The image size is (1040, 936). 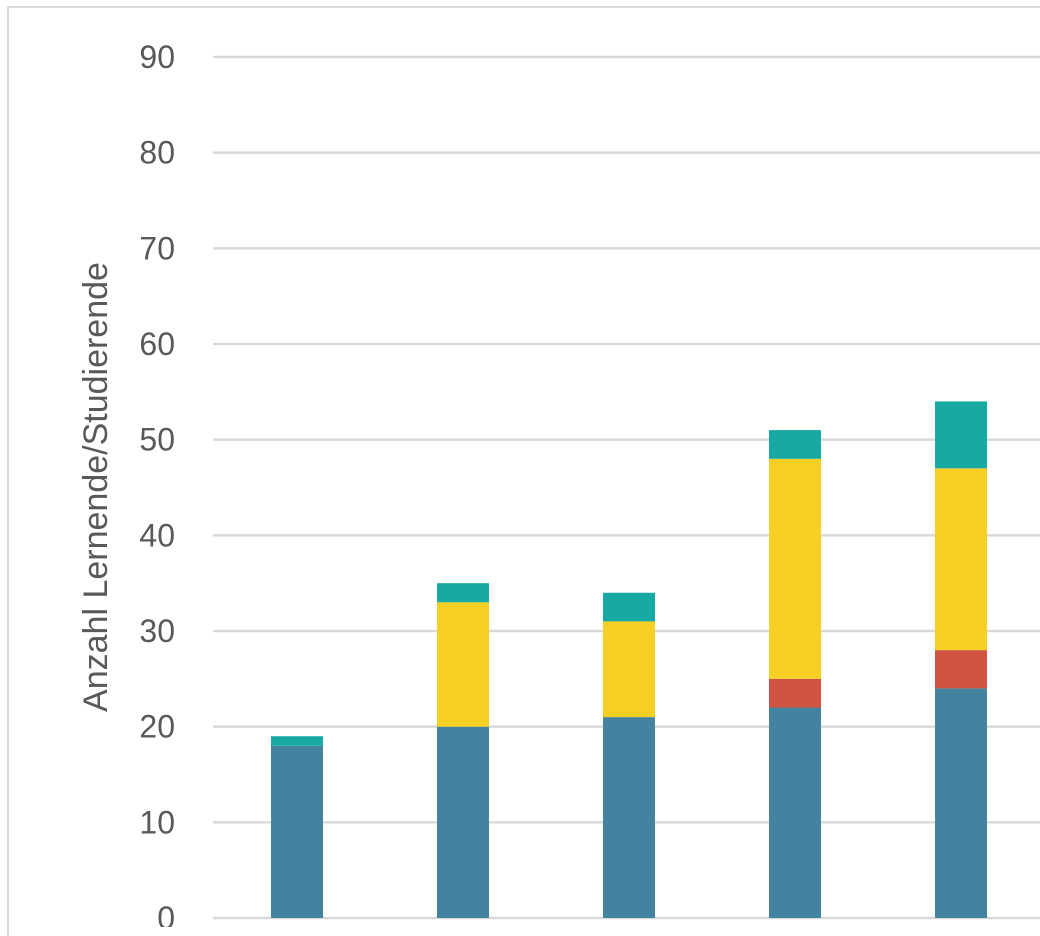 What do you see at coordinates (157, 483) in the screenshot?
I see `y-axis-ticks: 0 10 20 30 40 50 60 70 80 90` at bounding box center [157, 483].